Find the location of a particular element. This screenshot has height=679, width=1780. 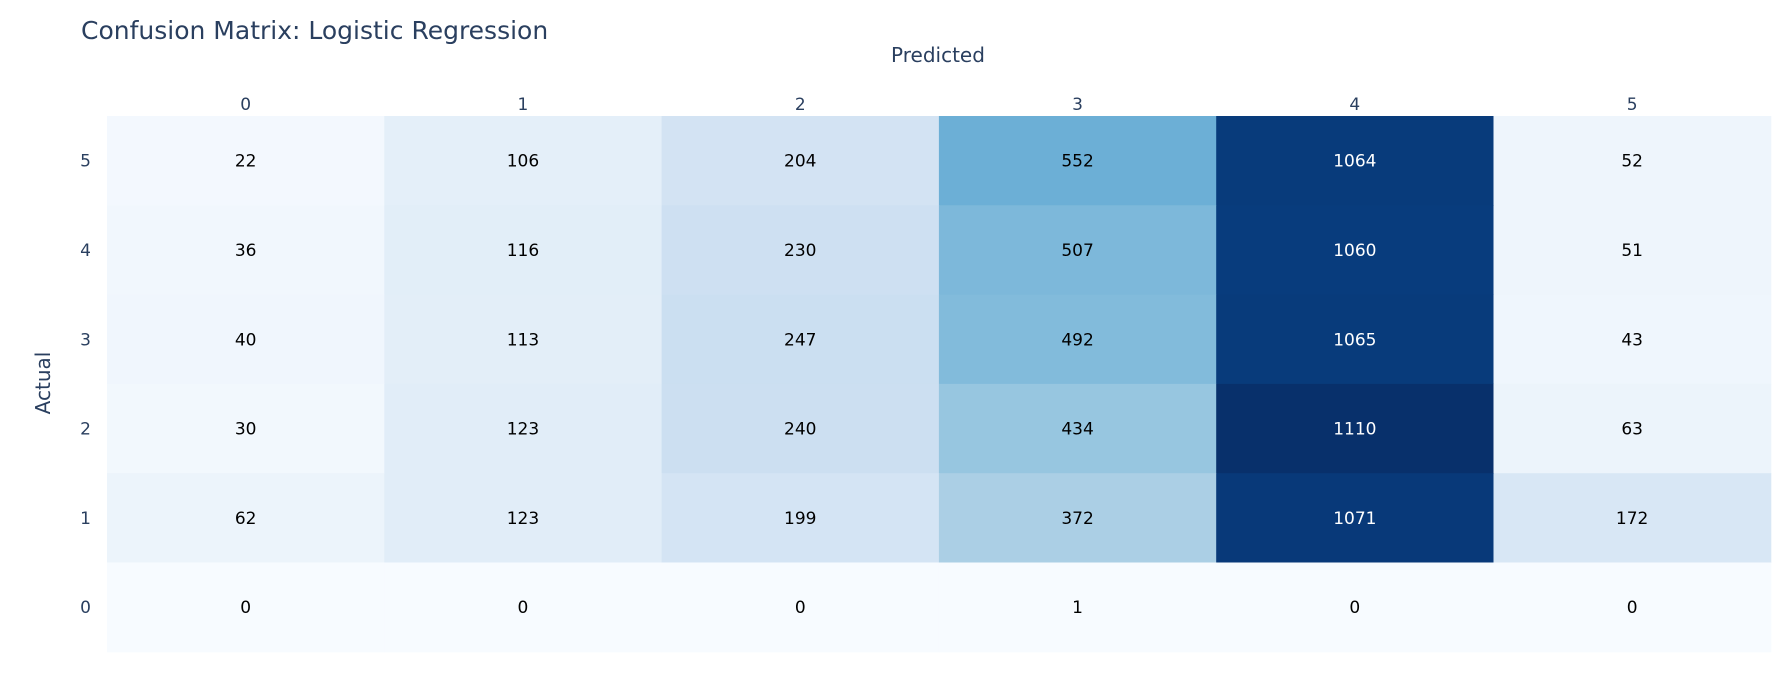

cell-value-label: 40 is located at coordinates (246, 340).